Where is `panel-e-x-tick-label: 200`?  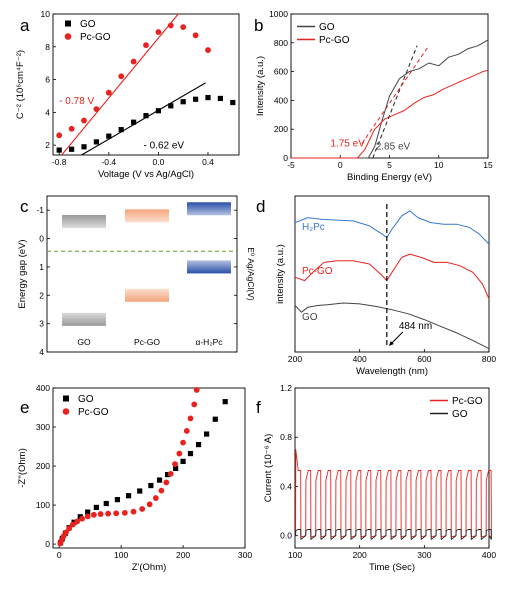 panel-e-x-tick-label: 200 is located at coordinates (183, 555).